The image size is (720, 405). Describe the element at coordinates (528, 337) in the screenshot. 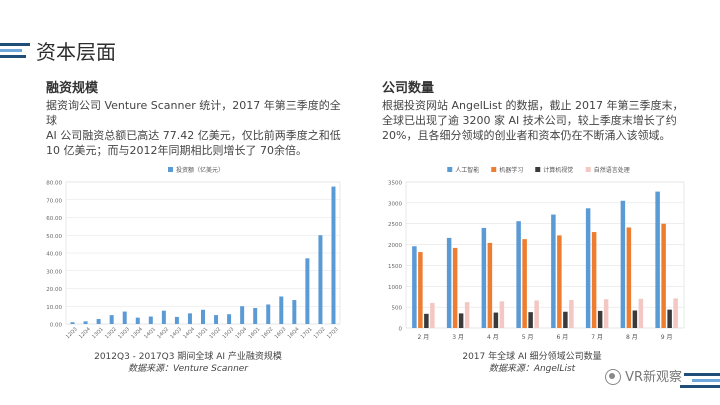

I see `x-tick-label: 5 月` at that location.